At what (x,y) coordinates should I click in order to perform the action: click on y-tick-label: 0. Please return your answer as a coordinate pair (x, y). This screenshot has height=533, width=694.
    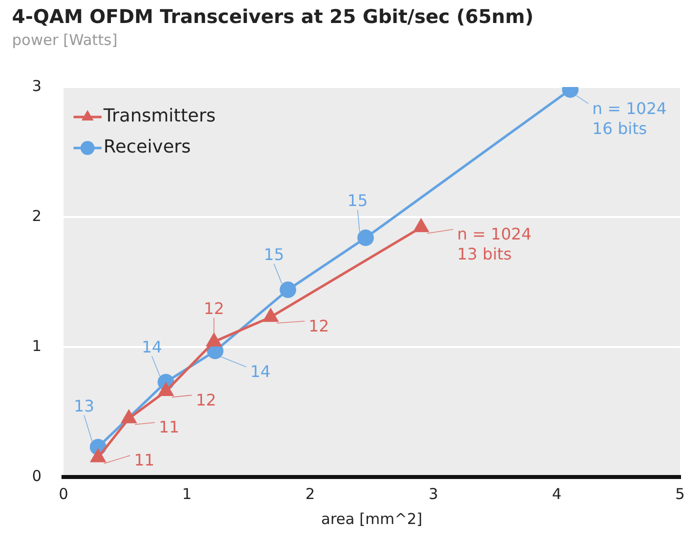
    Looking at the image, I should click on (37, 475).